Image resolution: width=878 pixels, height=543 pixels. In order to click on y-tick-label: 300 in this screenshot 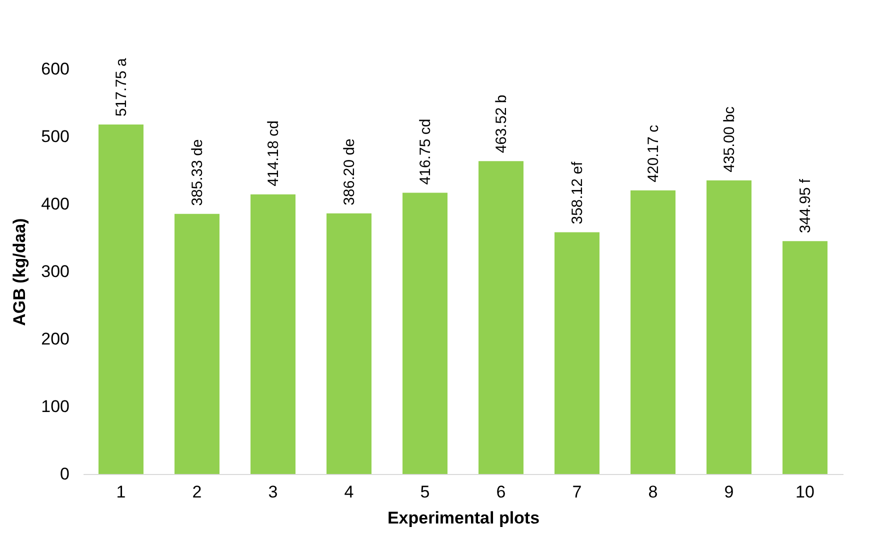, I will do `click(55, 271)`.